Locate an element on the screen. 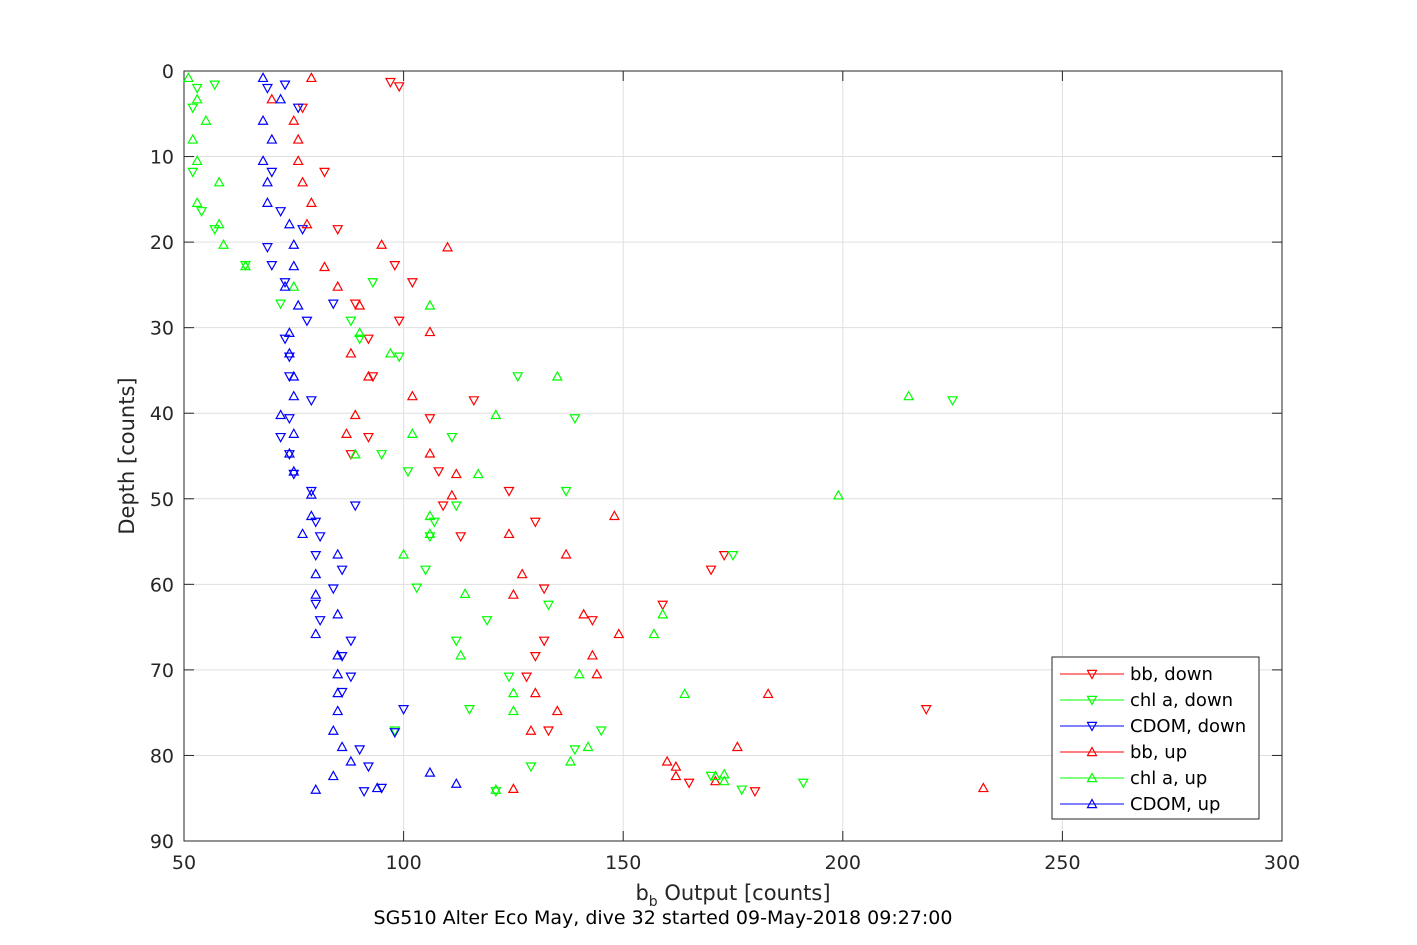 This screenshot has height=945, width=1417. legend-label: CDOM, down is located at coordinates (1188, 726).